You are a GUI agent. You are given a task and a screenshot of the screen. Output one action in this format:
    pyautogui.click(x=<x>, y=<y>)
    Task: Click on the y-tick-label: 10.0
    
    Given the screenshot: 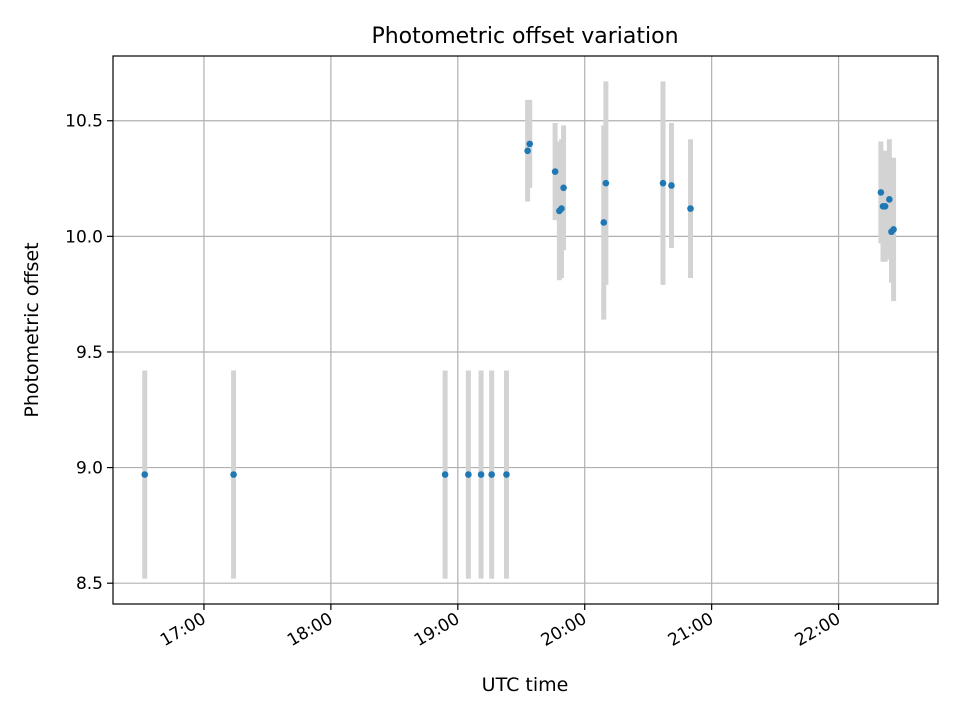 What is the action you would take?
    pyautogui.click(x=84, y=237)
    